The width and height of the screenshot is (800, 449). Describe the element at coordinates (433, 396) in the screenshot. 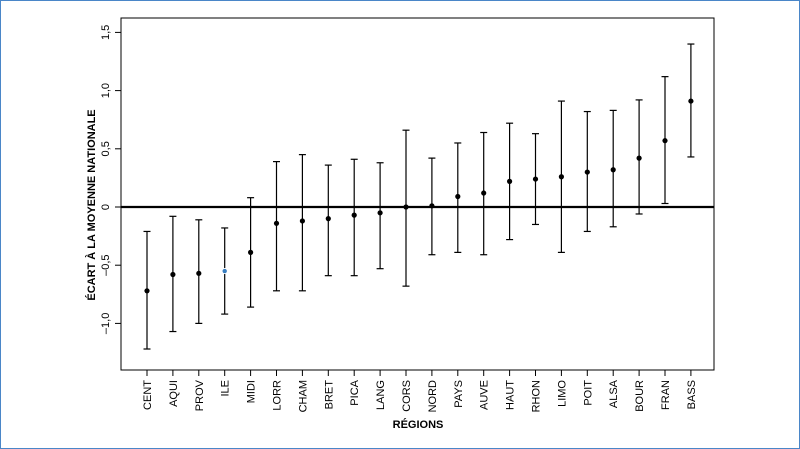

I see `x-tick-label-nord: NORD` at that location.